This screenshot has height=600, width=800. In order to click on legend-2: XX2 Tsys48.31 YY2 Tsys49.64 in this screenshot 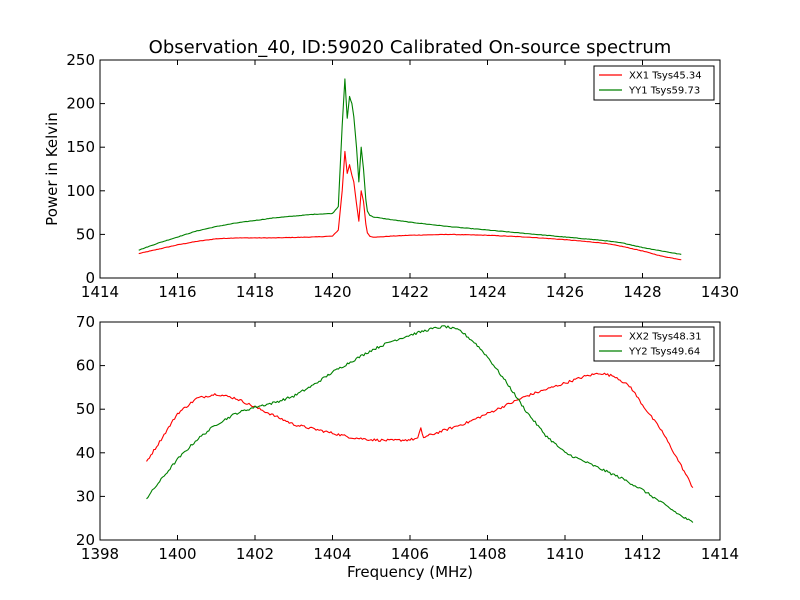, I will do `click(654, 344)`.